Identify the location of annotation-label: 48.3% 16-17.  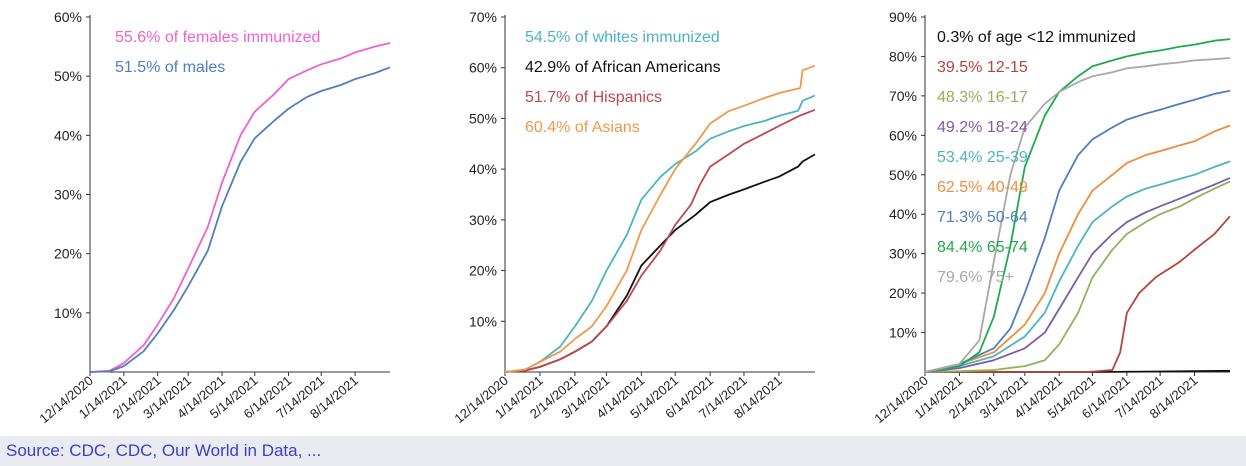
(982, 97).